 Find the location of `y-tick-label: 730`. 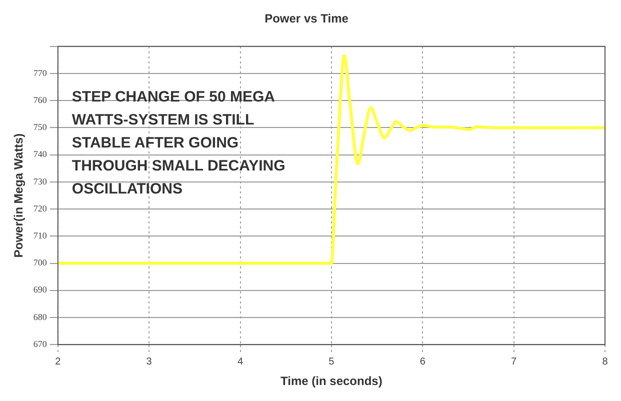

y-tick-label: 730 is located at coordinates (40, 181).